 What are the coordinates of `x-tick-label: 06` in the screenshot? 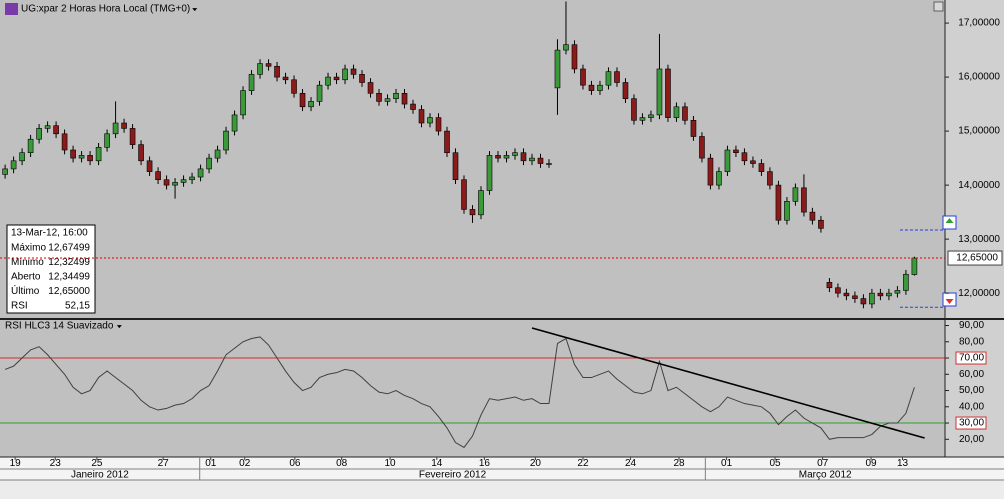 It's located at (295, 463).